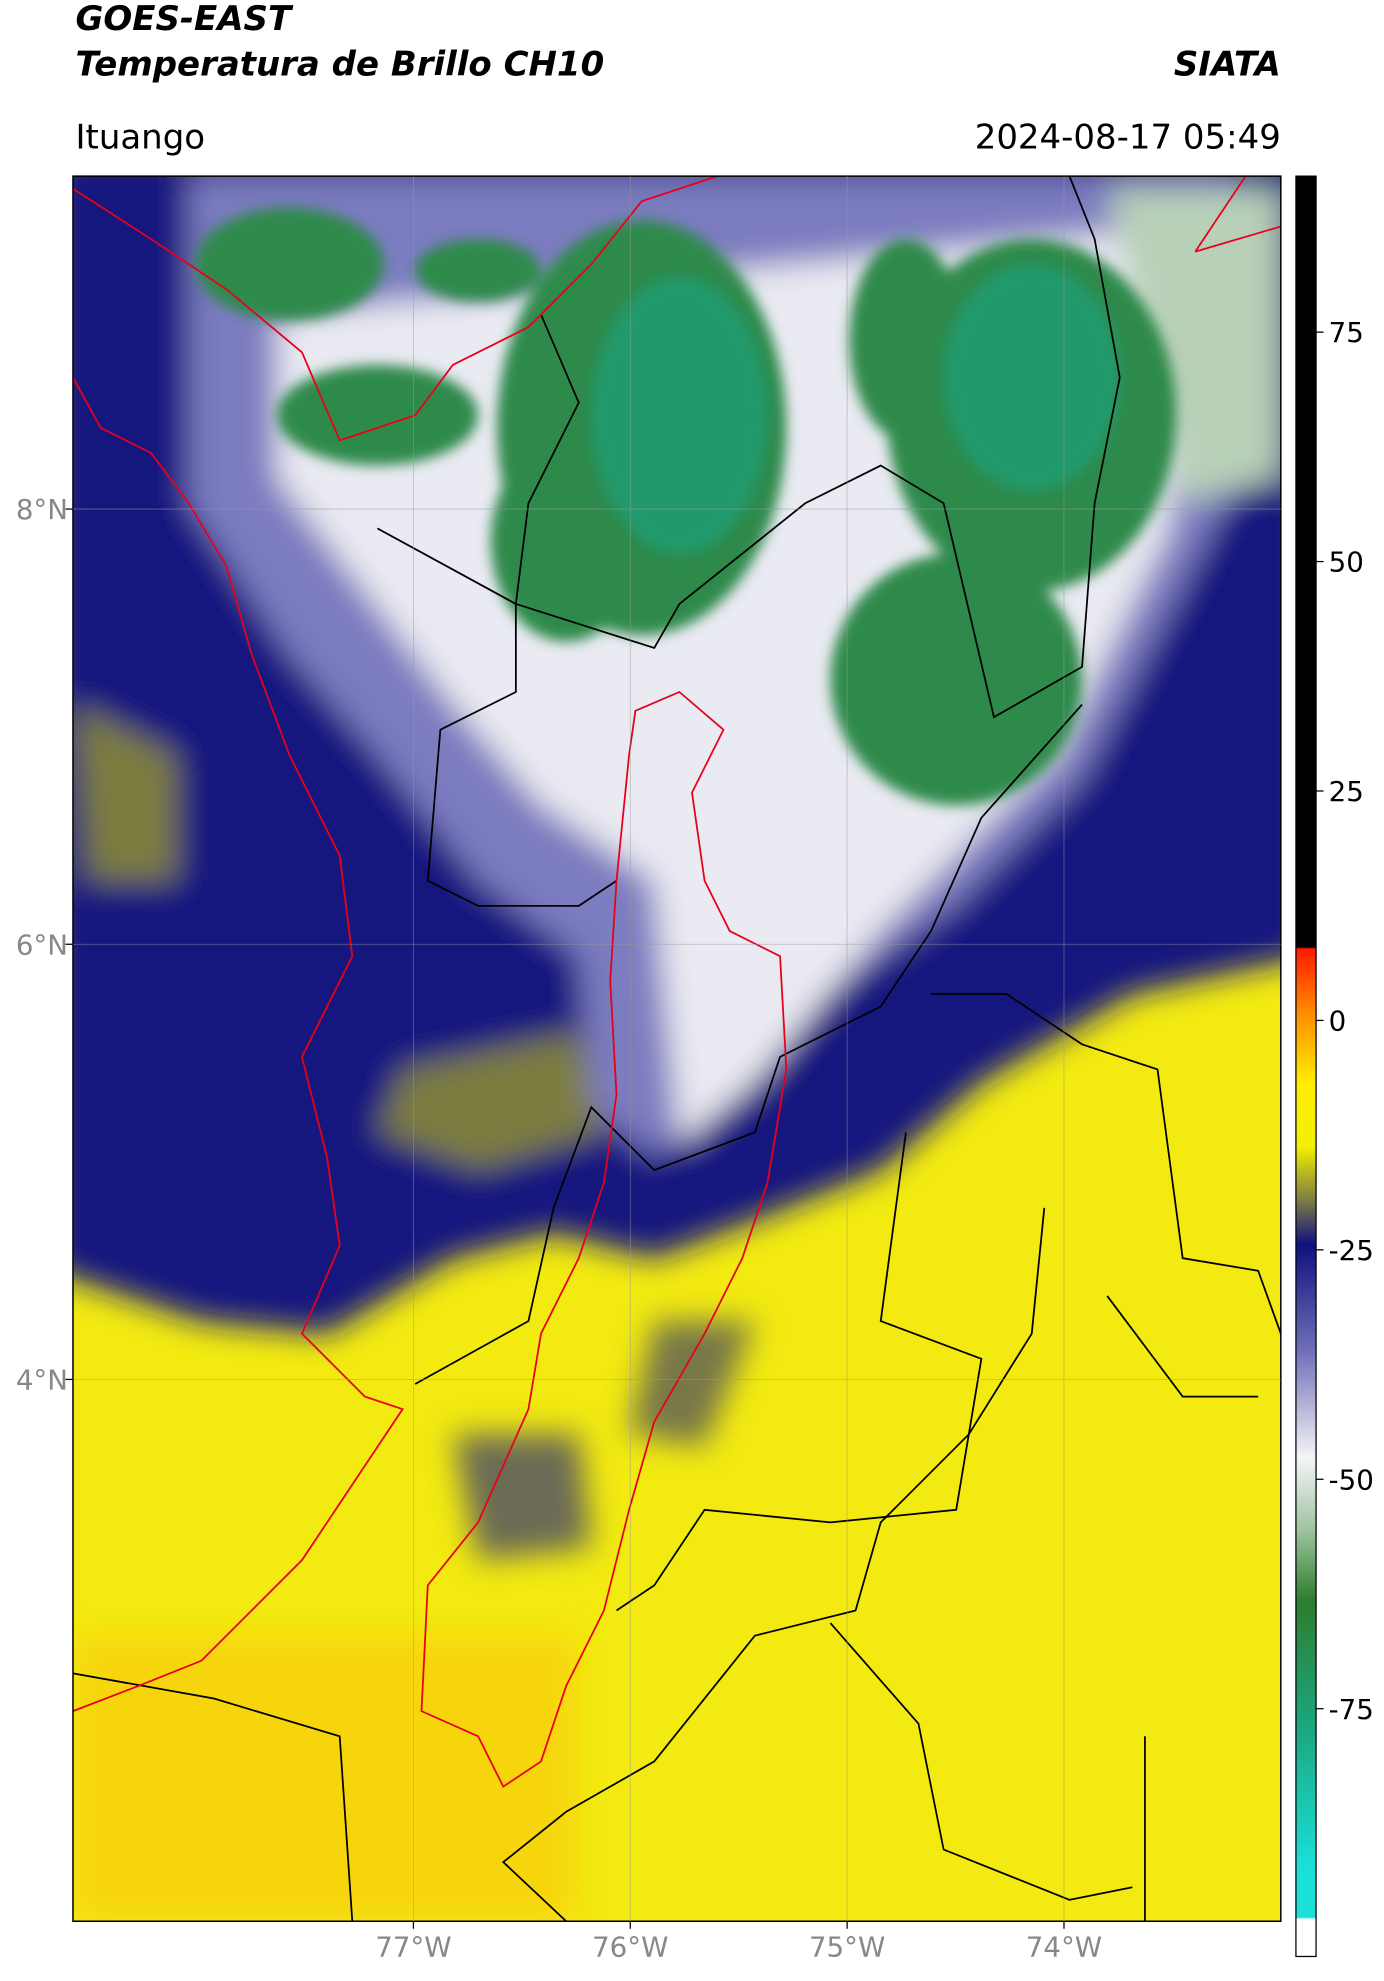 The height and width of the screenshot is (1981, 1384). What do you see at coordinates (42, 1379) in the screenshot?
I see `y-tick-label: 4°N` at bounding box center [42, 1379].